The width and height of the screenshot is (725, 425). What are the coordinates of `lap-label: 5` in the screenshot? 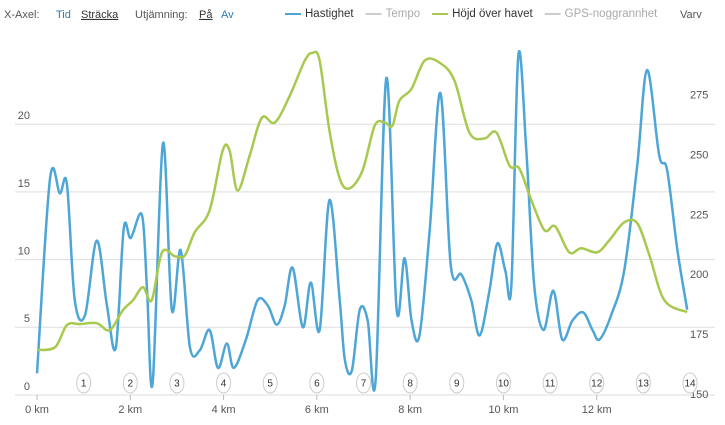 It's located at (270, 384).